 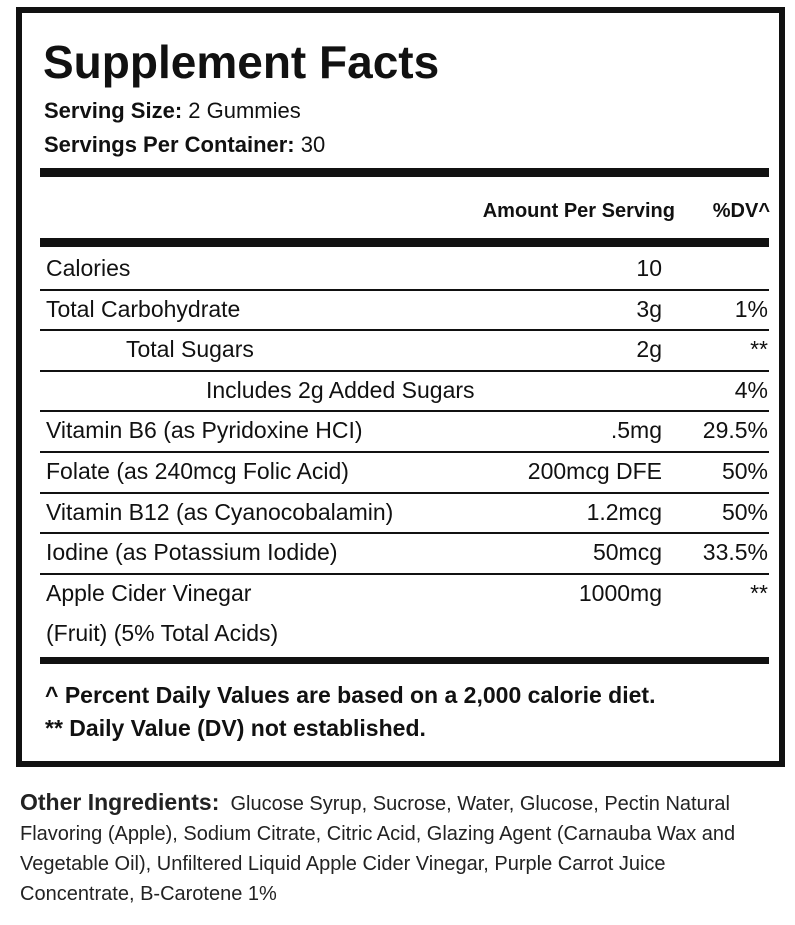 What do you see at coordinates (143, 308) in the screenshot?
I see `nutrient-name: Total Carbohydrate` at bounding box center [143, 308].